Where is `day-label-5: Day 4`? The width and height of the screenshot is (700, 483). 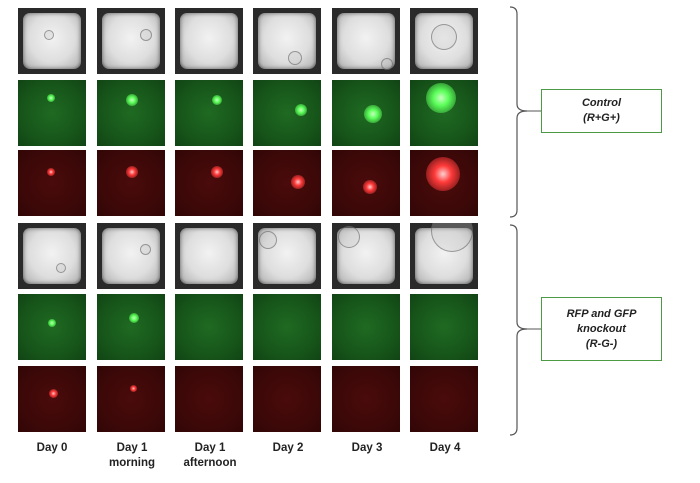
day-label-5: Day 4 is located at coordinates (445, 448).